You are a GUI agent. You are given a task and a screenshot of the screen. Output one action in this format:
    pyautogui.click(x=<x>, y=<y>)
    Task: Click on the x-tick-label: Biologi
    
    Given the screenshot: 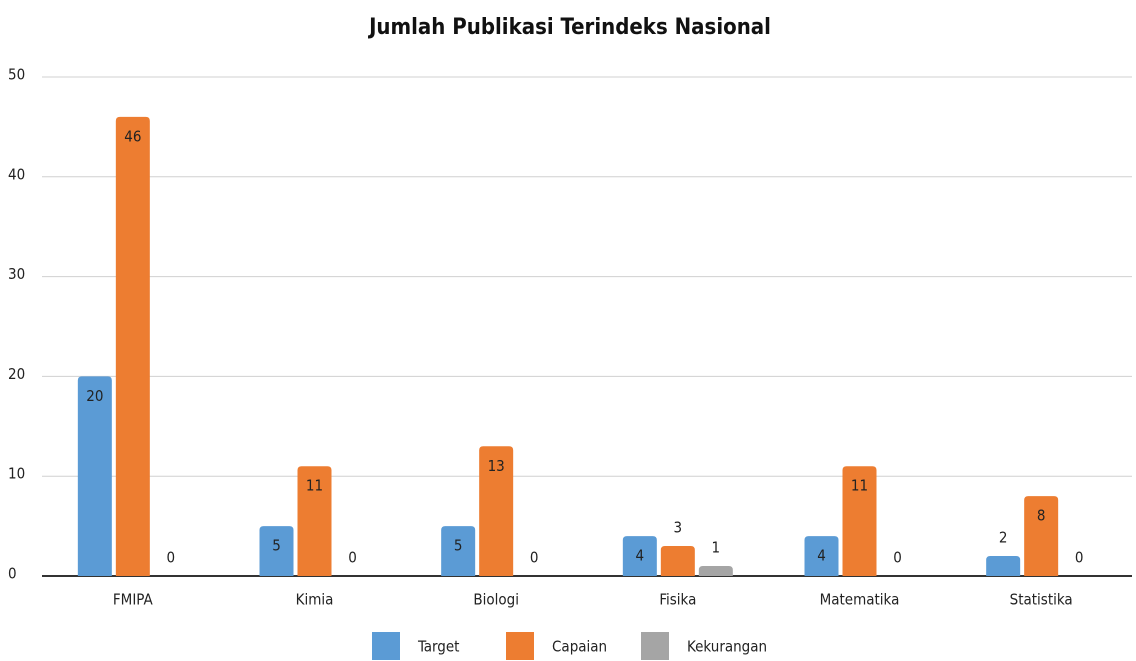 What is the action you would take?
    pyautogui.click(x=496, y=600)
    